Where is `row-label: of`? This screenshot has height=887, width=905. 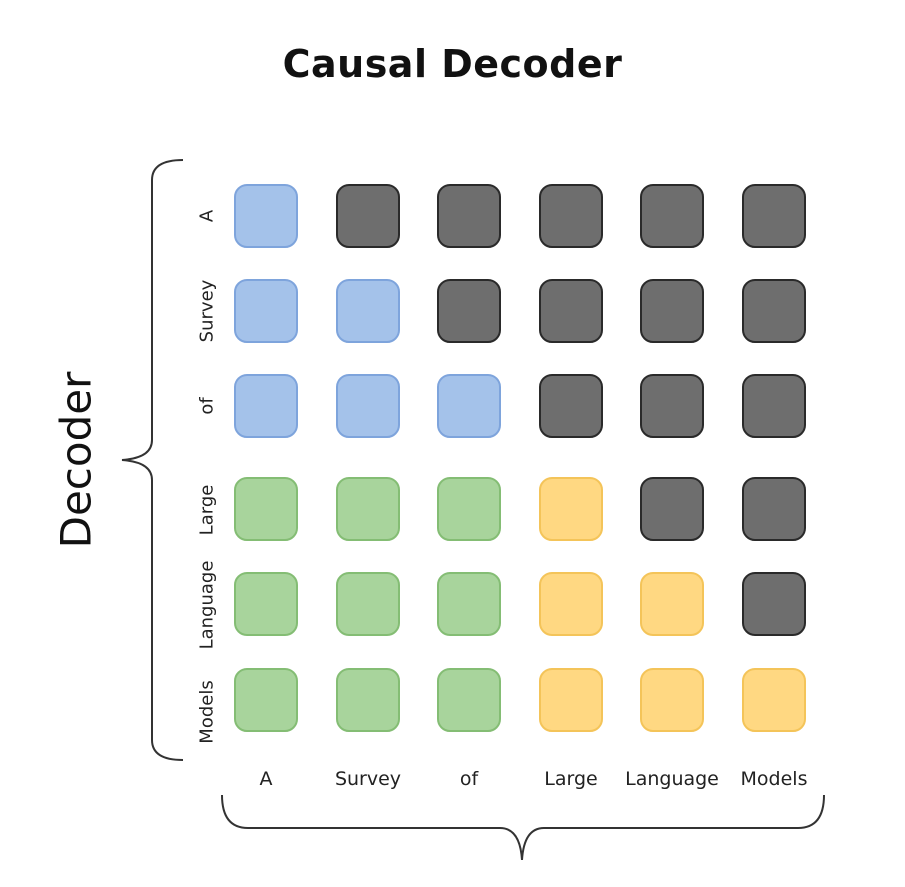 row-label: of is located at coordinates (207, 406).